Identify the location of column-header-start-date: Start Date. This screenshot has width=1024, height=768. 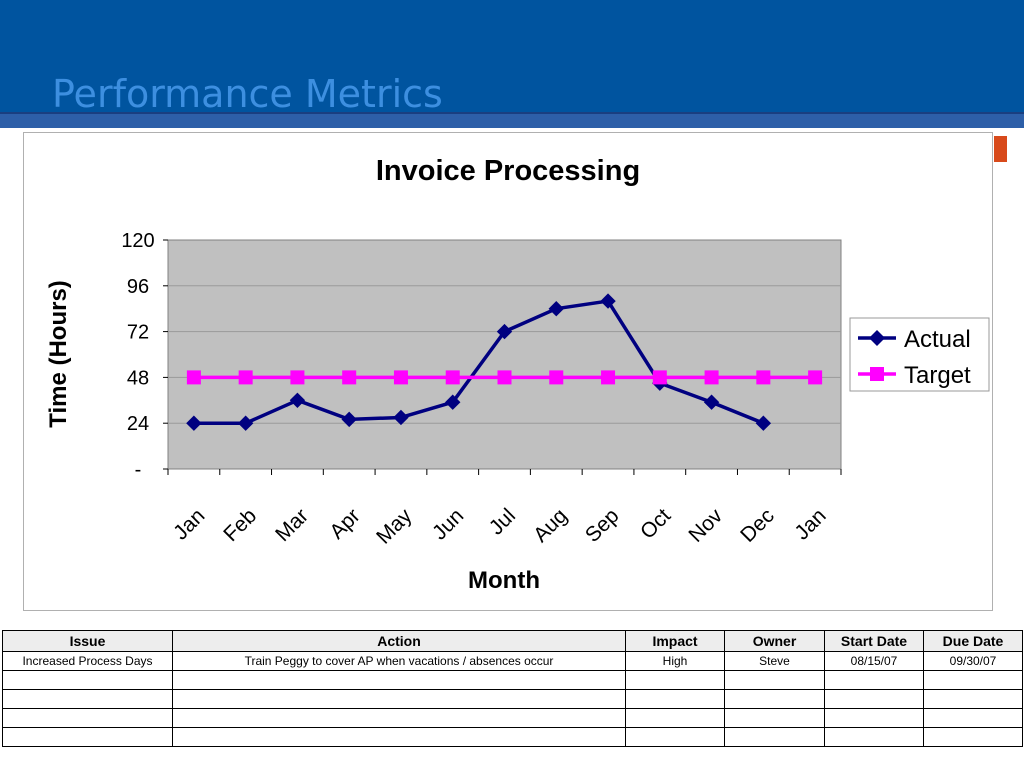
(874, 641).